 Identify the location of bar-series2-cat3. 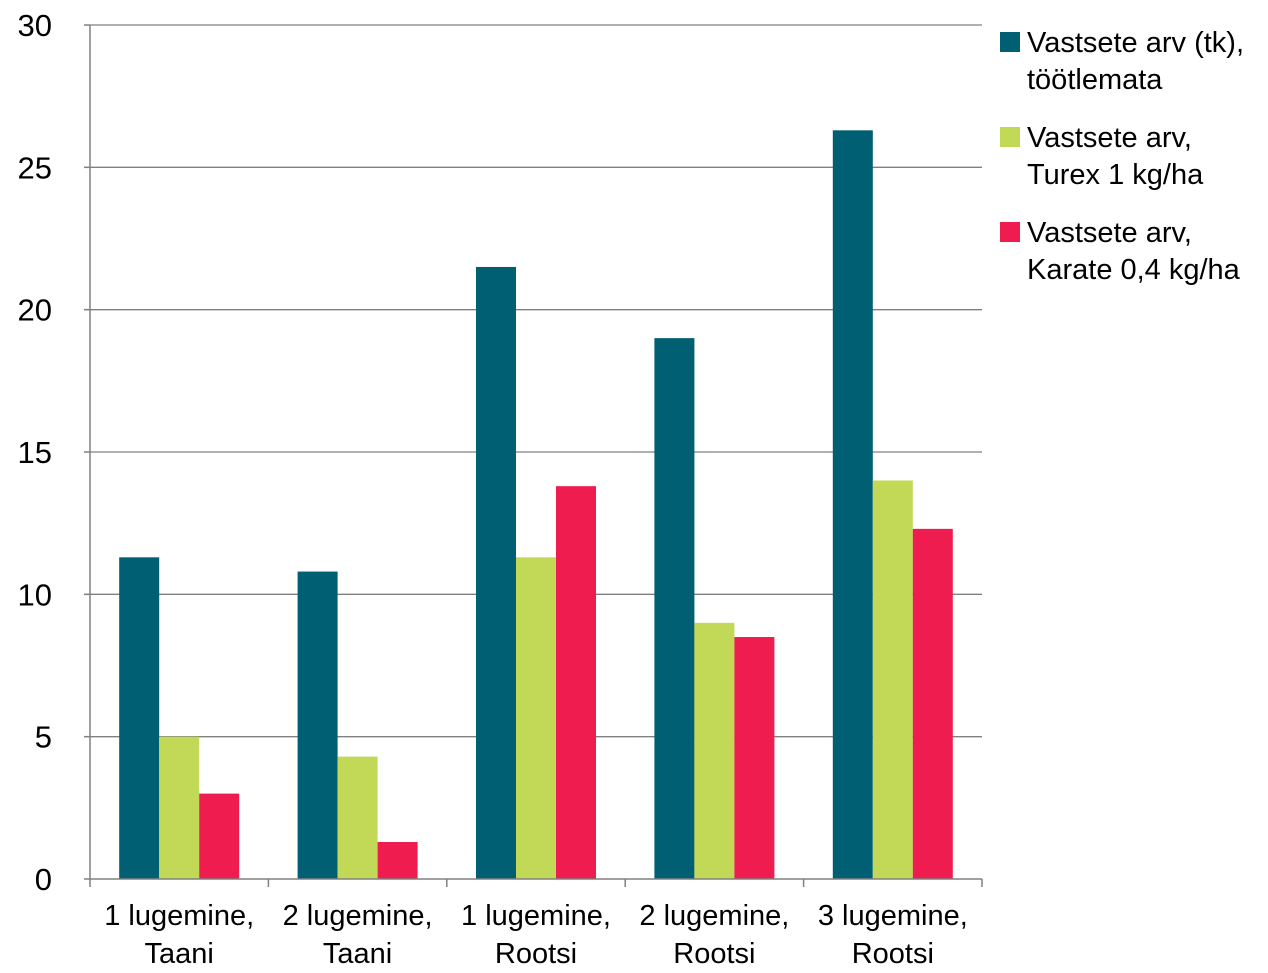
(536, 718).